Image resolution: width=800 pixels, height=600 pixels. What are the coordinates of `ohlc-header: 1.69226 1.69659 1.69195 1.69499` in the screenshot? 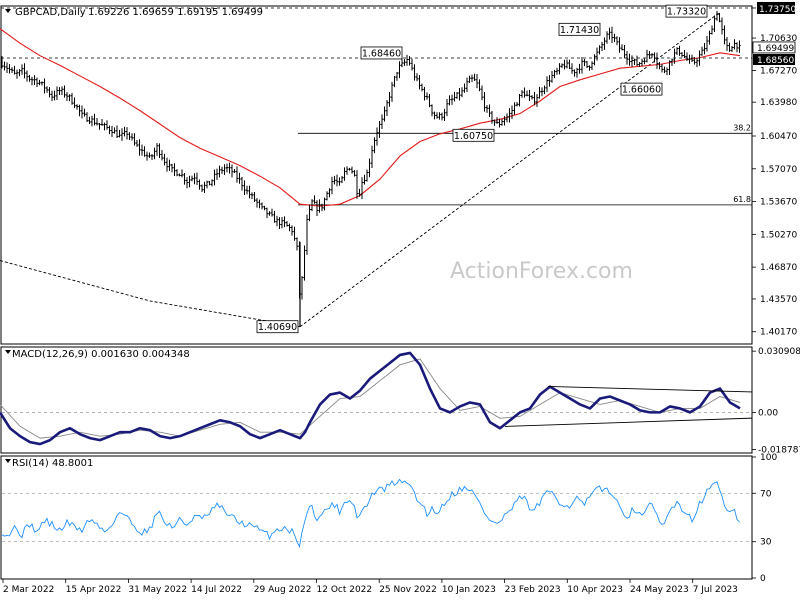 It's located at (175, 12).